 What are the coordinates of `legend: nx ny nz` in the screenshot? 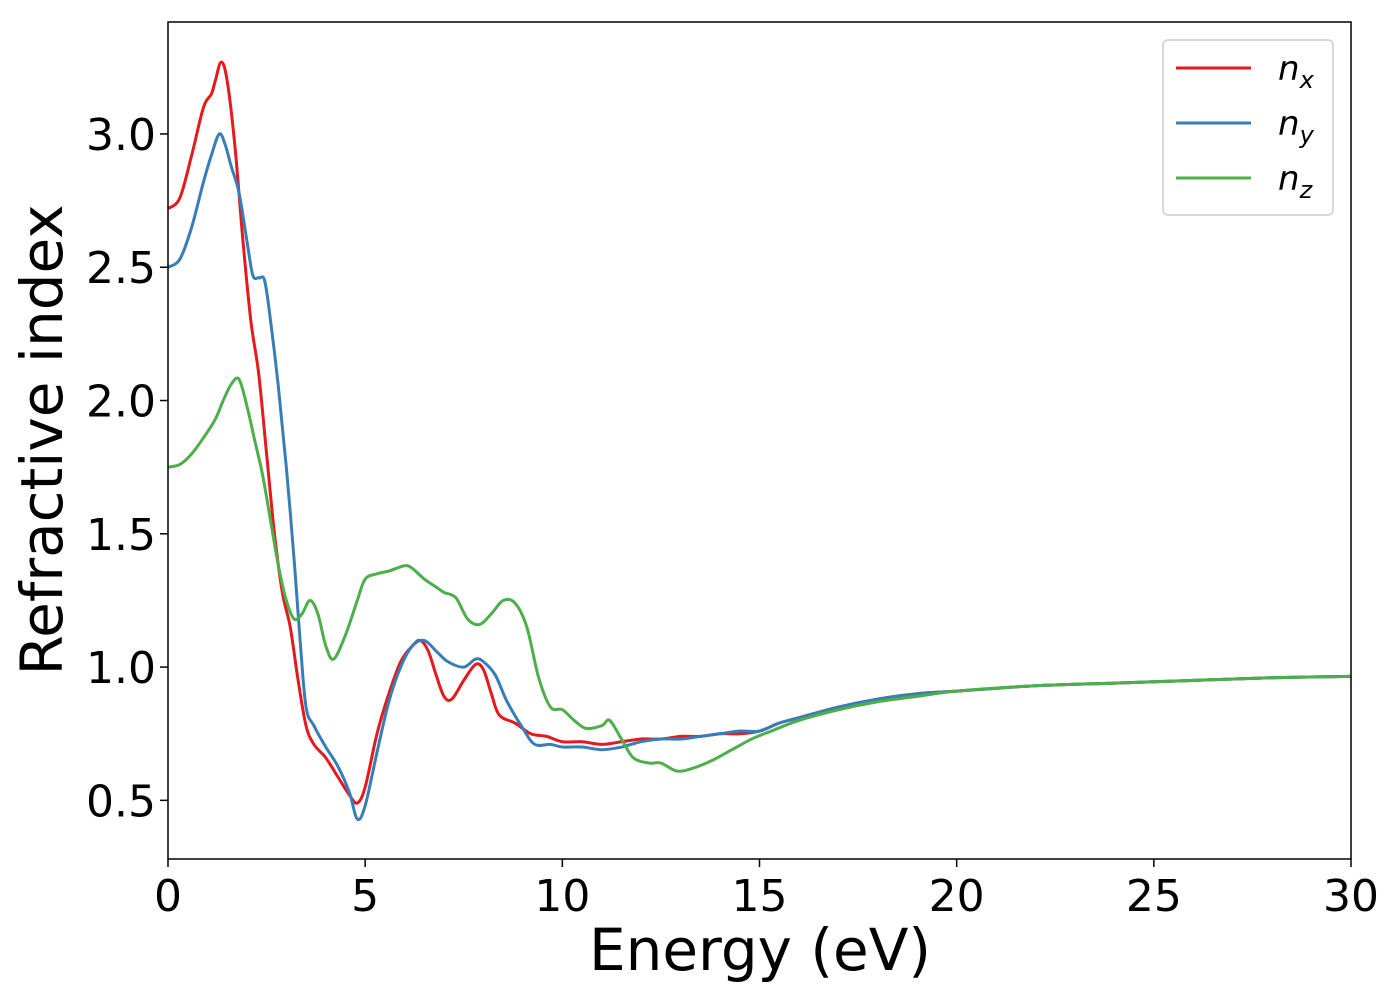 It's located at (1248, 127).